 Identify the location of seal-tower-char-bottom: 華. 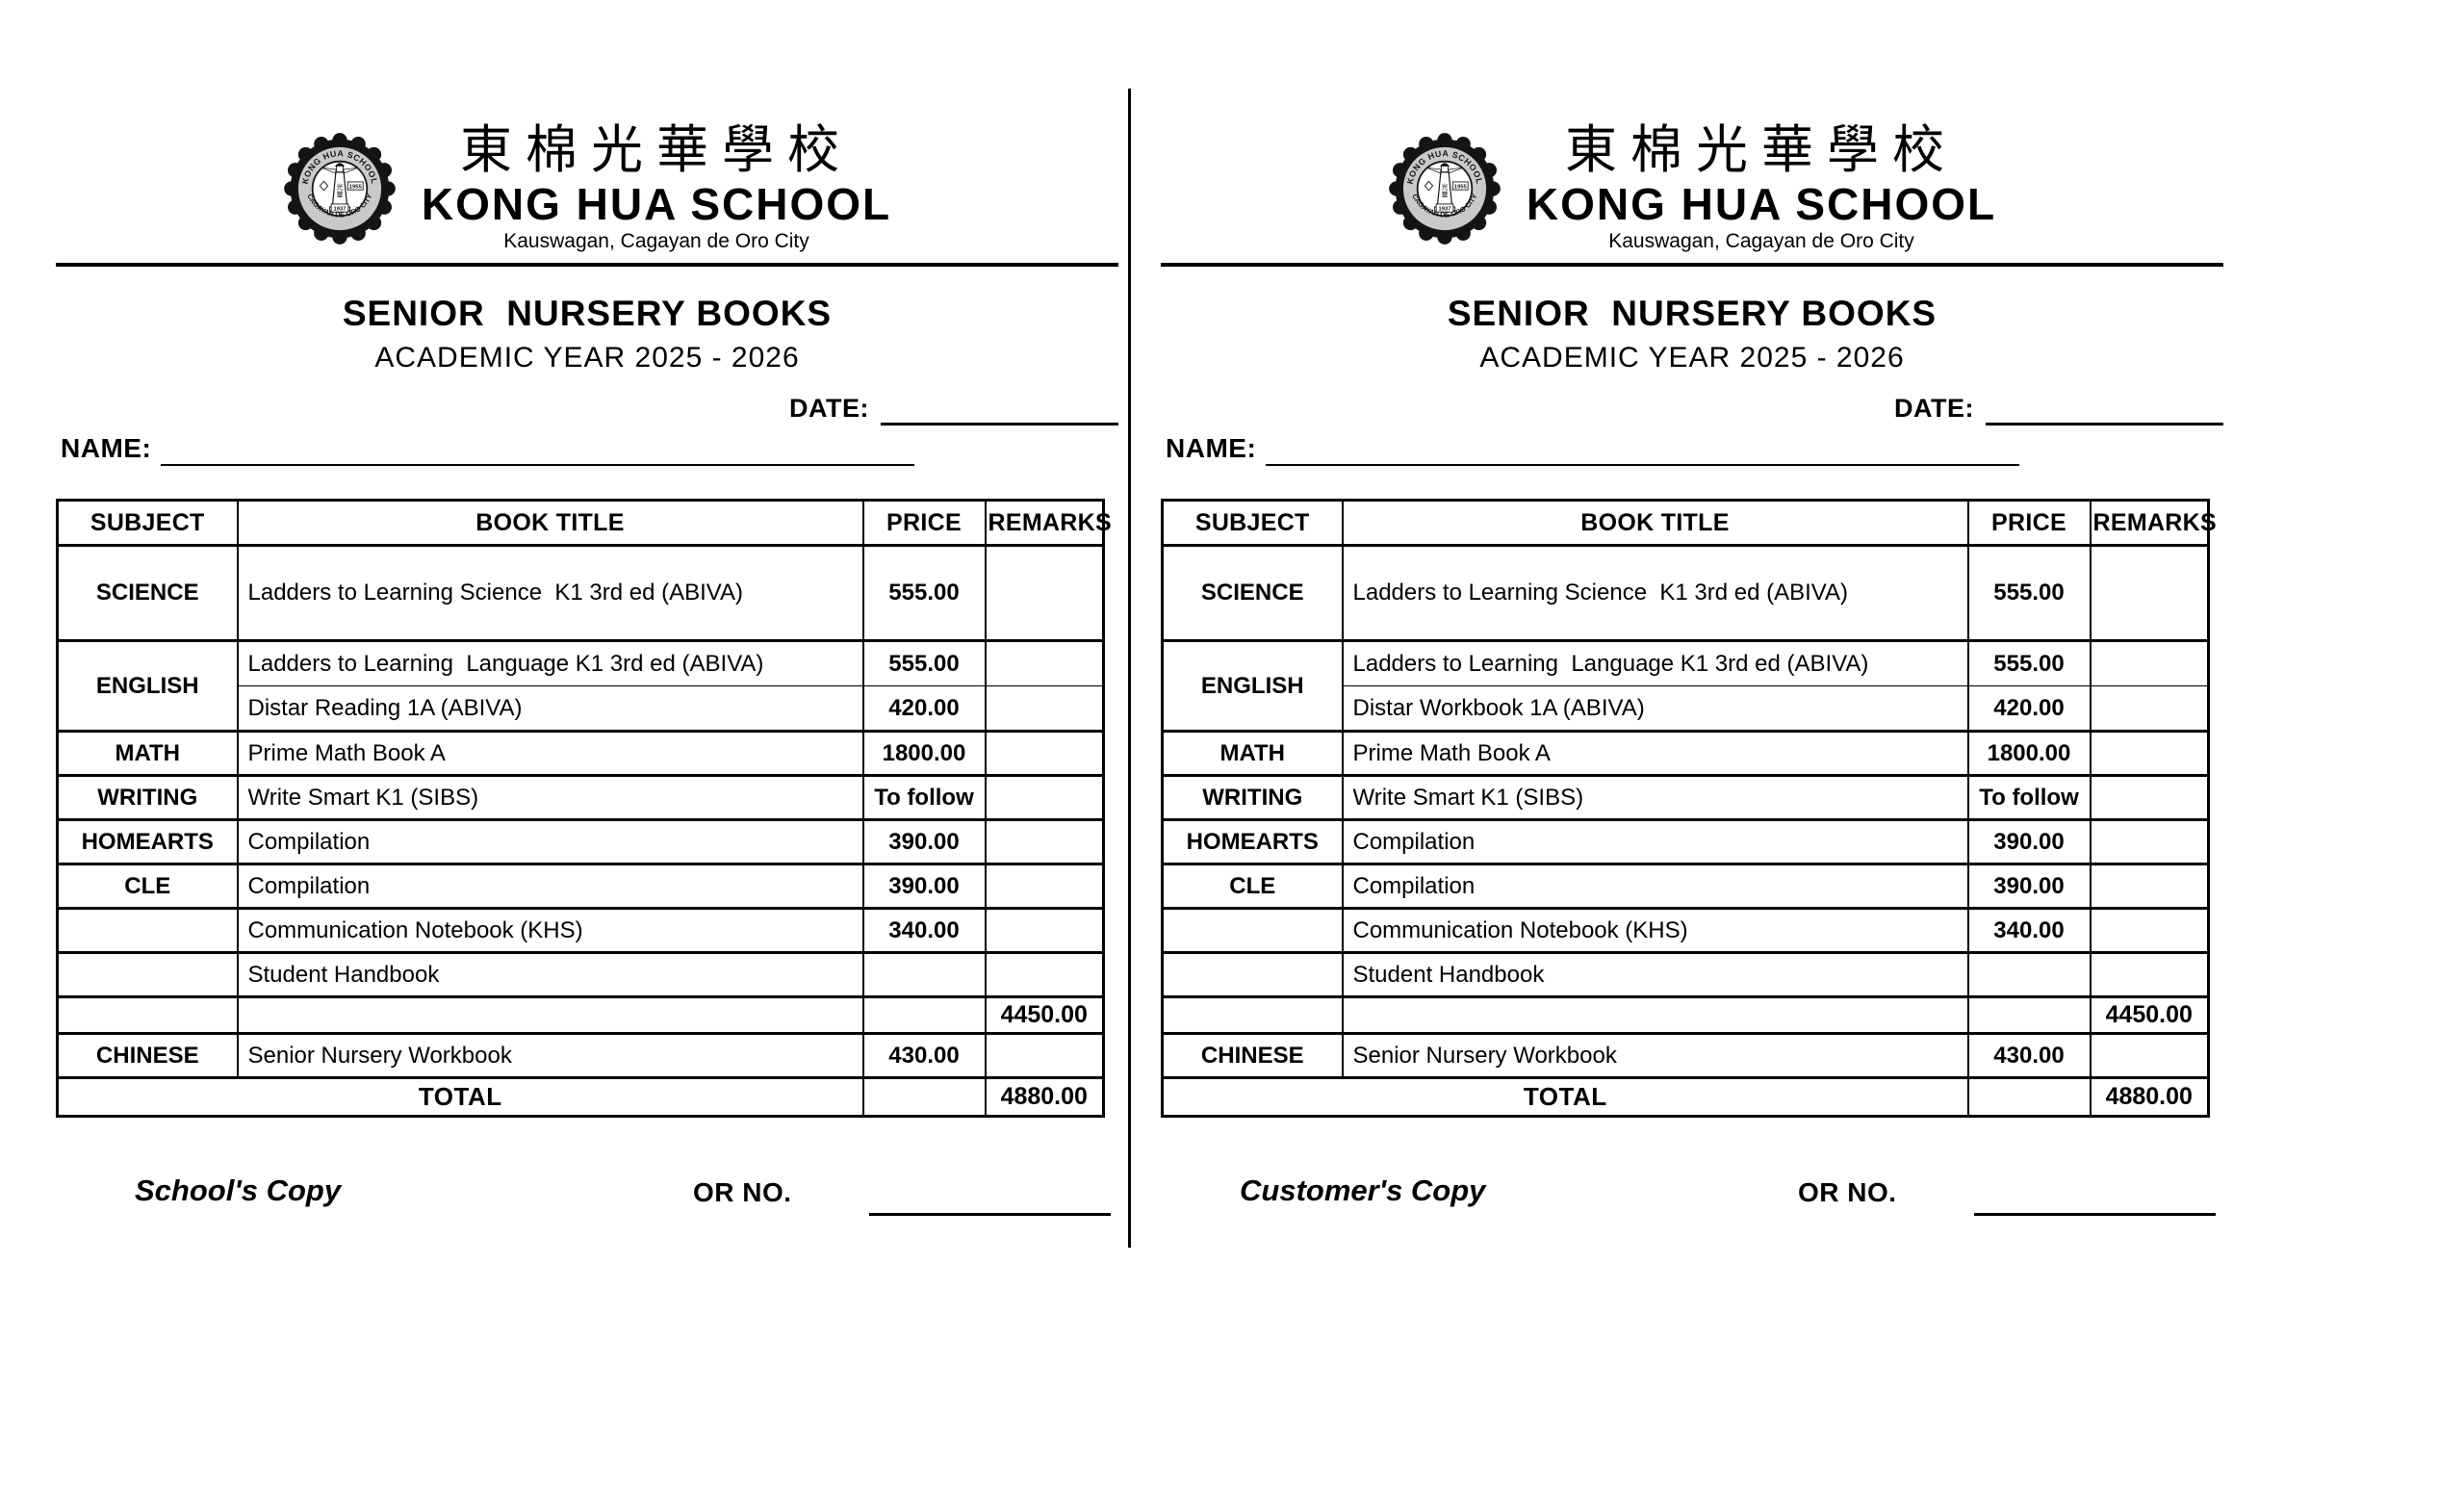
(1444, 194).